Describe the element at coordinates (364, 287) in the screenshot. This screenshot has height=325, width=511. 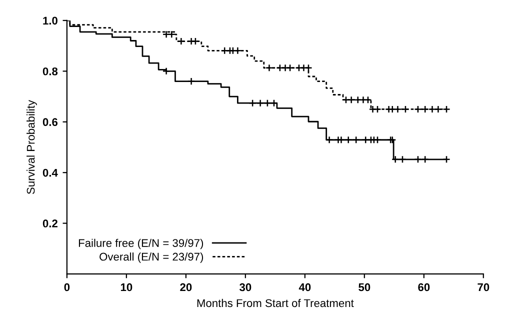
I see `x-tick-label: 50` at that location.